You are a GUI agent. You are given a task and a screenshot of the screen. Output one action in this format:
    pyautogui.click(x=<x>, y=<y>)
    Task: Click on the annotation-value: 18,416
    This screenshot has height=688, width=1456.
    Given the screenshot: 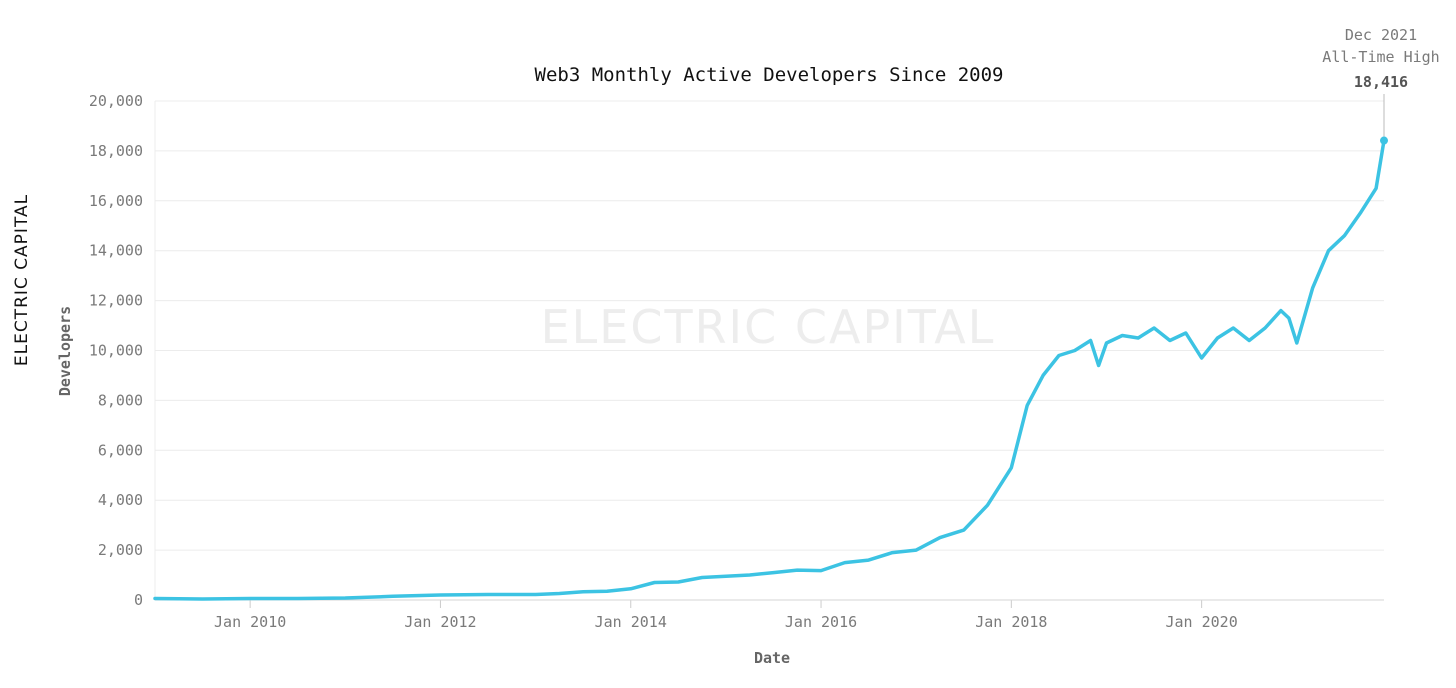 What is the action you would take?
    pyautogui.click(x=1381, y=82)
    